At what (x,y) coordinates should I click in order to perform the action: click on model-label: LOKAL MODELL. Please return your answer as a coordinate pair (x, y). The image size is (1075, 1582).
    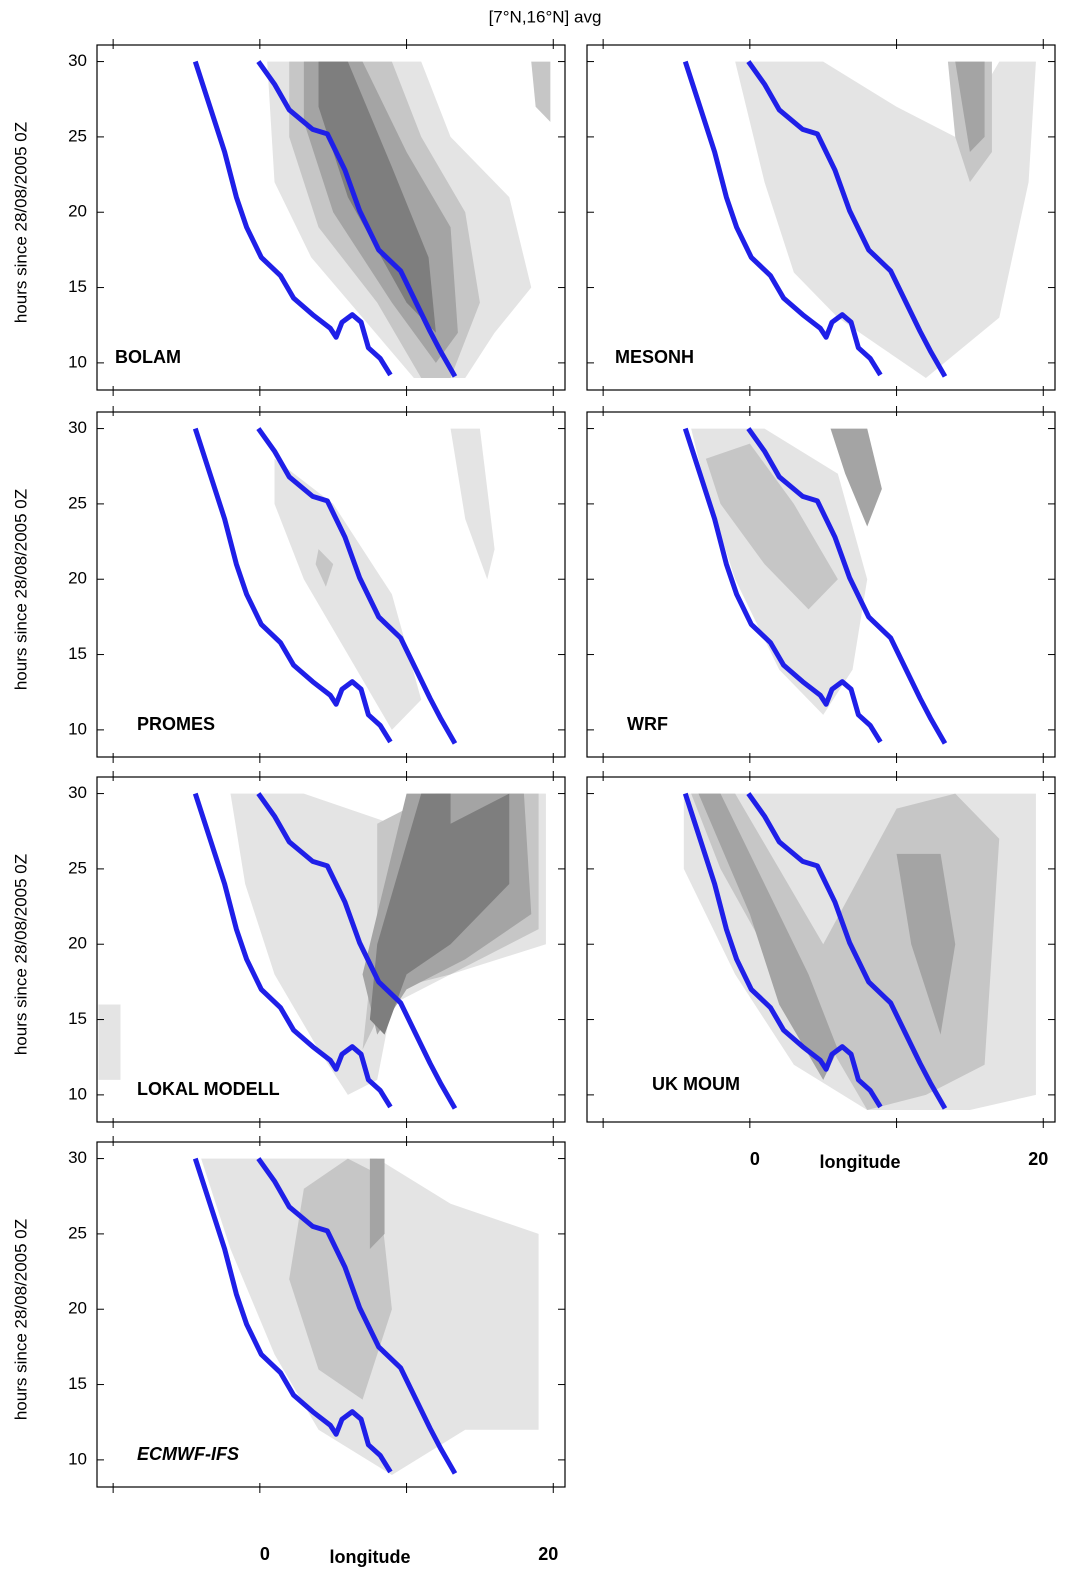
    Looking at the image, I should click on (208, 1089).